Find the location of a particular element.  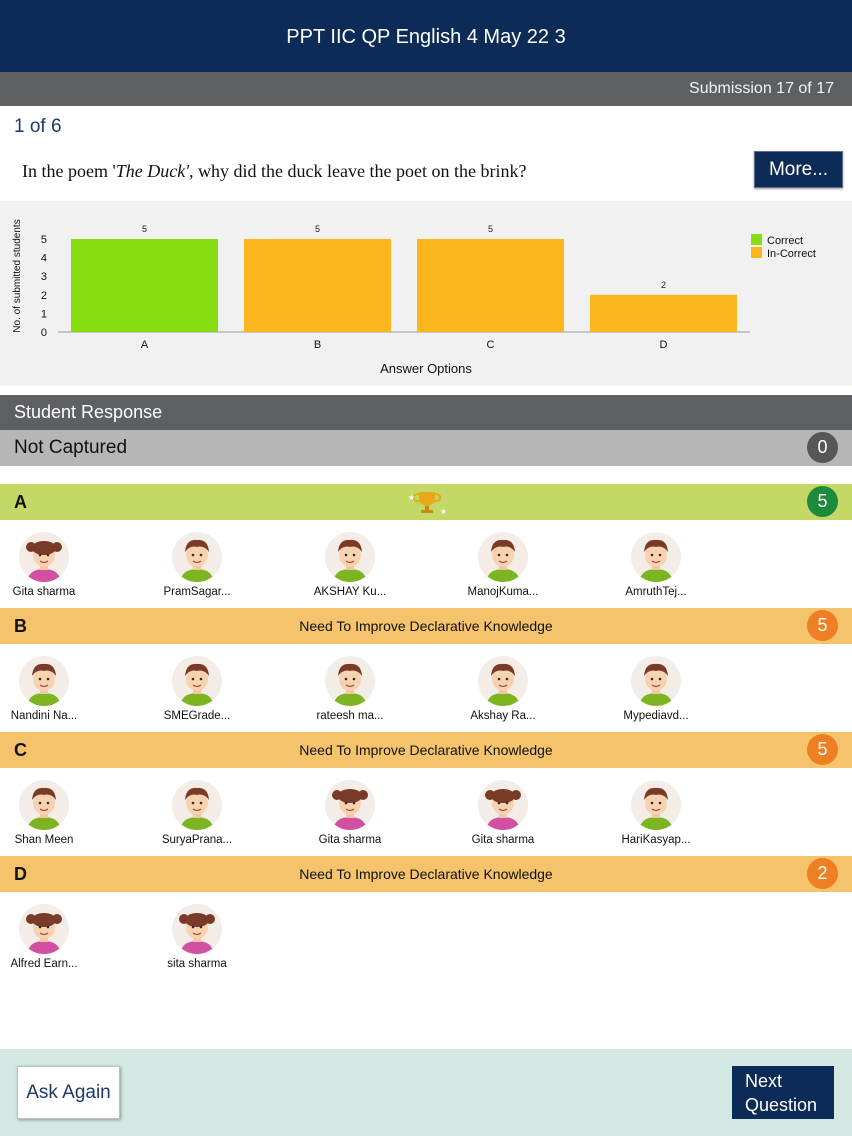

y-tick-label: 0 is located at coordinates (44, 333).